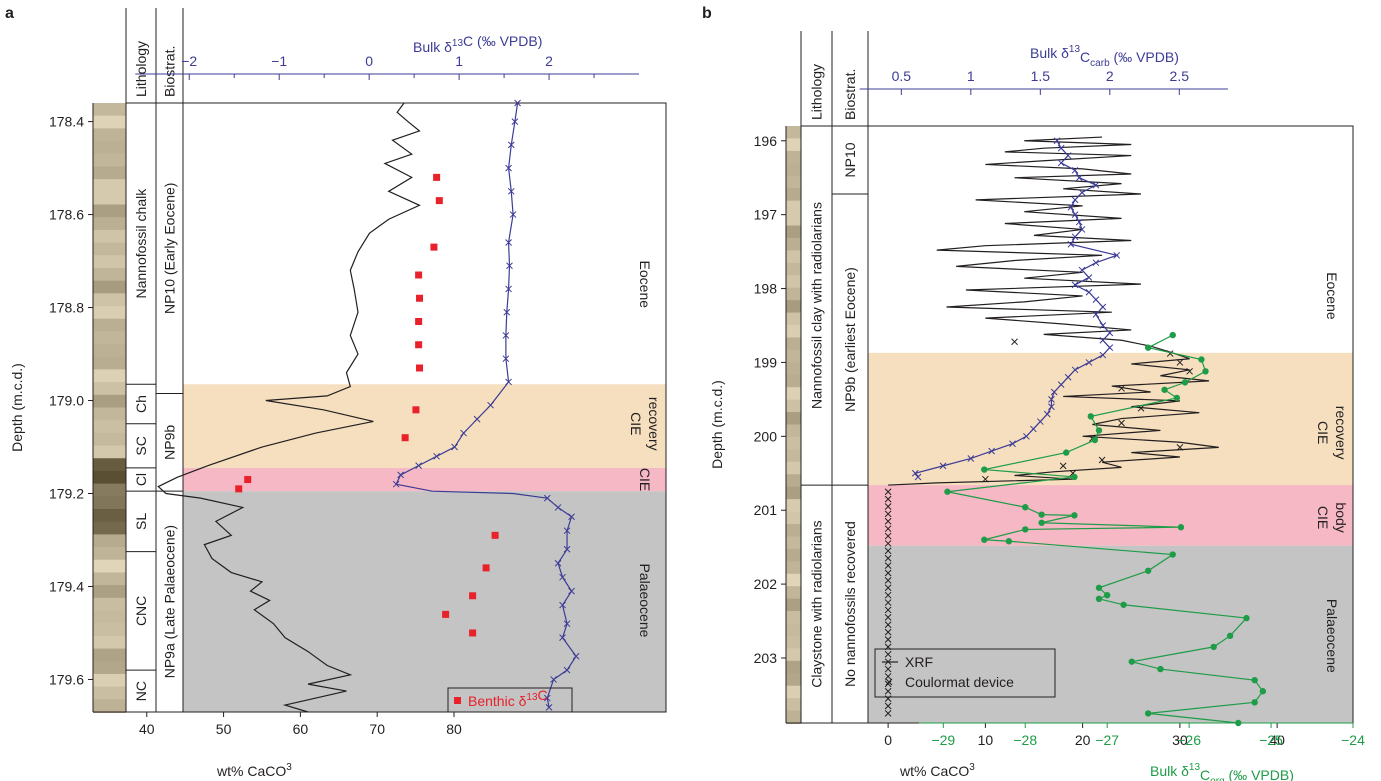 This screenshot has height=781, width=1381. What do you see at coordinates (141, 404) in the screenshot?
I see `lithology-label: Ch` at bounding box center [141, 404].